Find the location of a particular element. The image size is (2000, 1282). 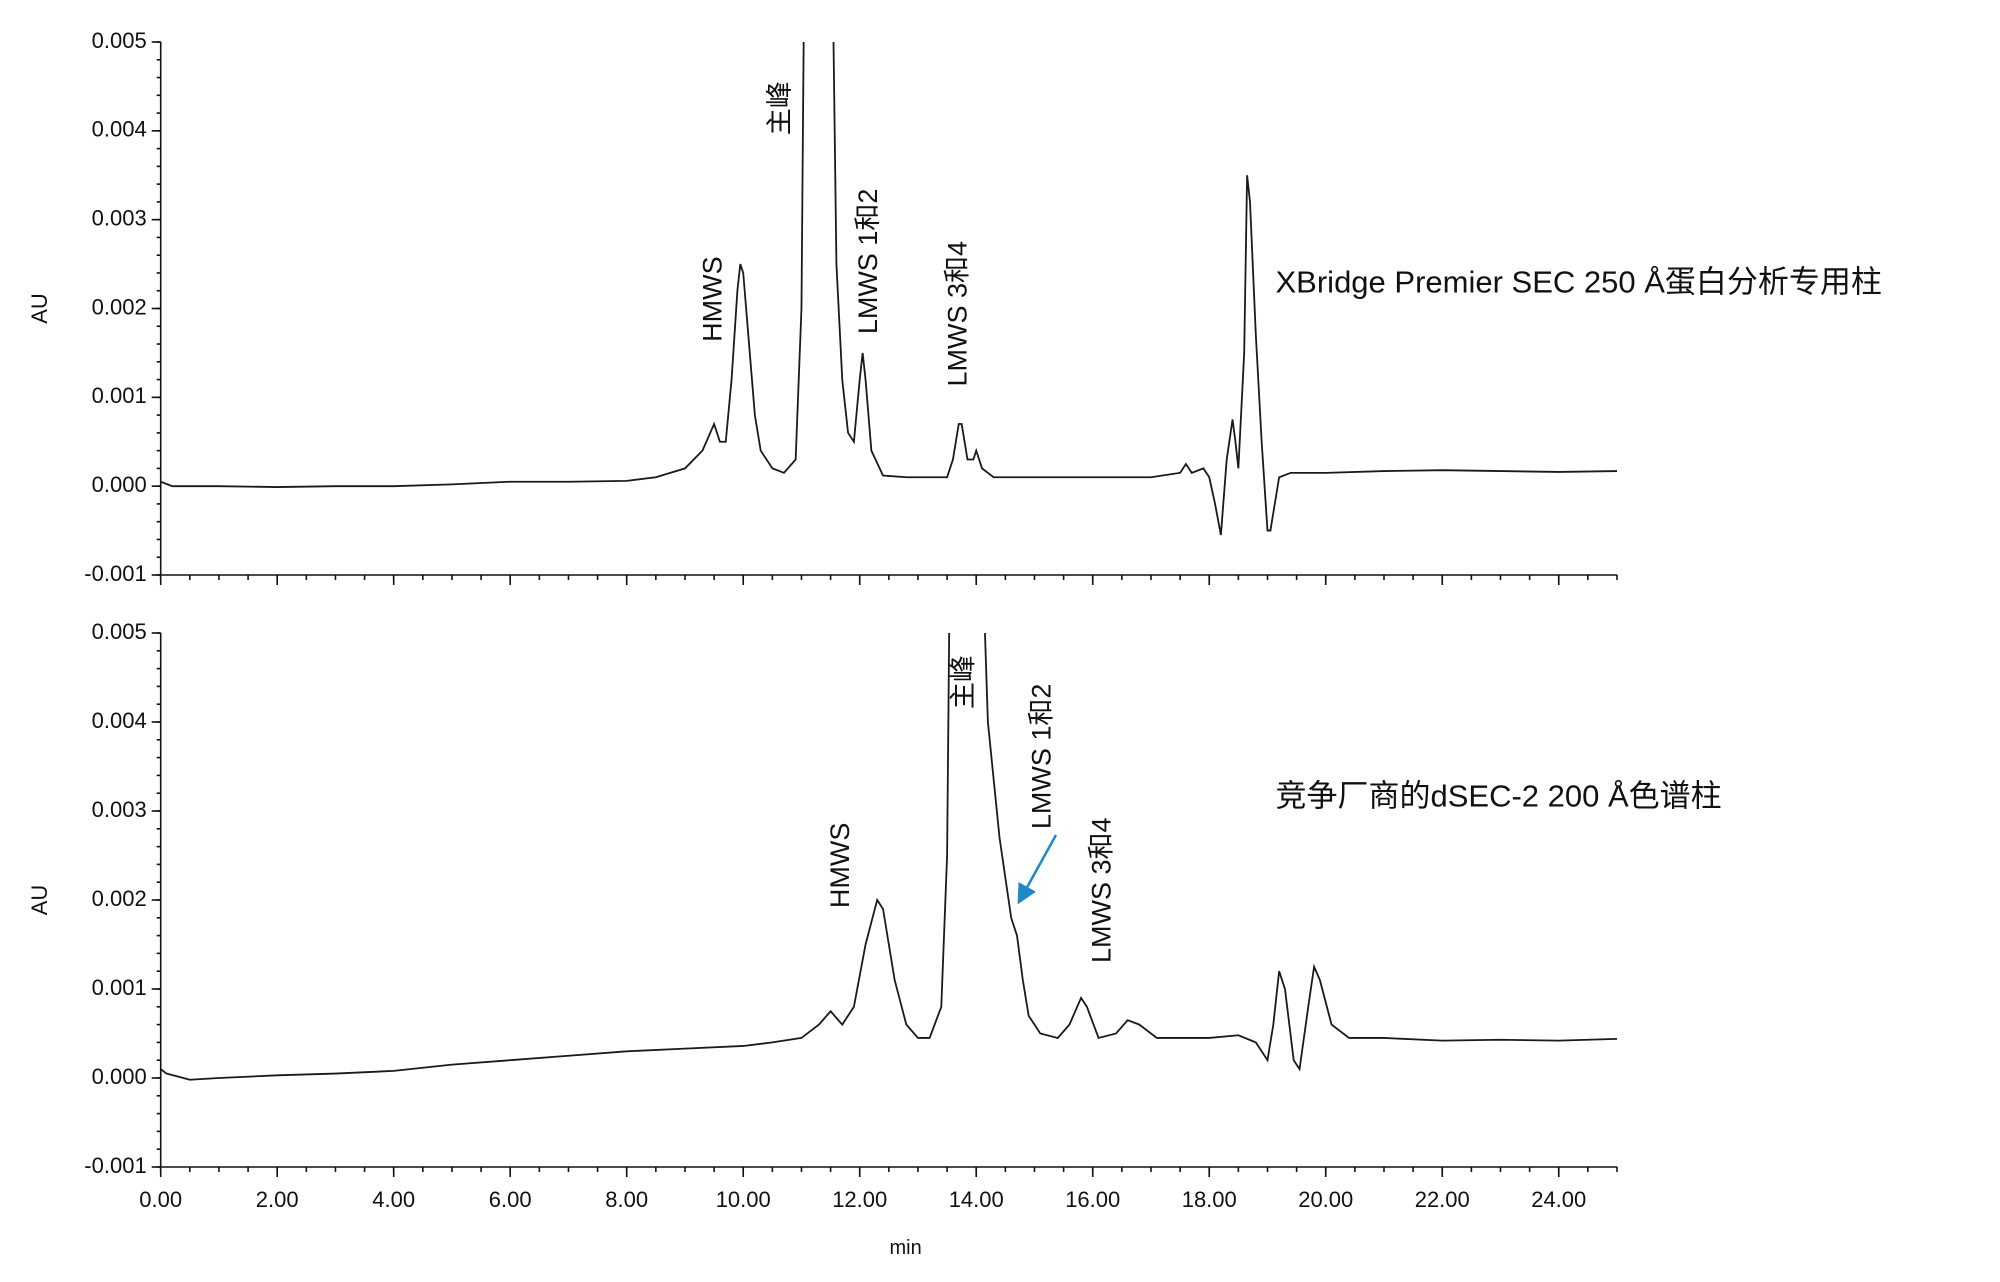

x-tick-label: 20.00 is located at coordinates (1325, 1199).